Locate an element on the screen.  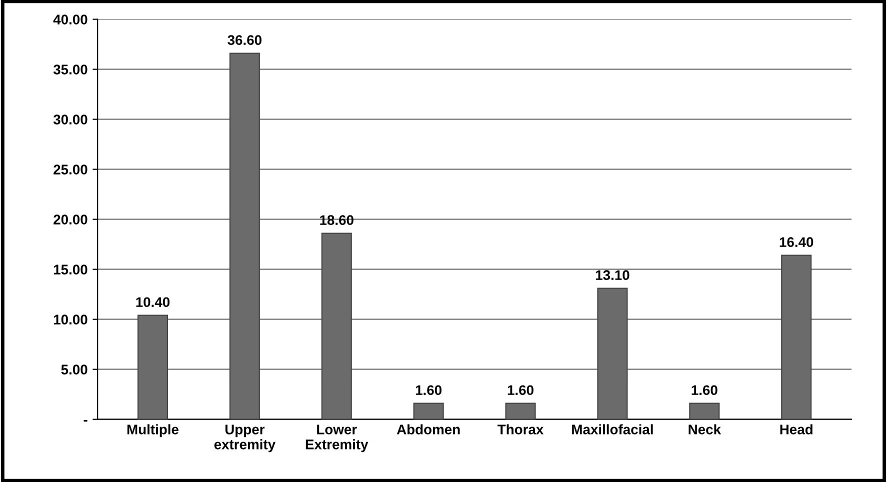
data-label: 10.40 is located at coordinates (153, 302).